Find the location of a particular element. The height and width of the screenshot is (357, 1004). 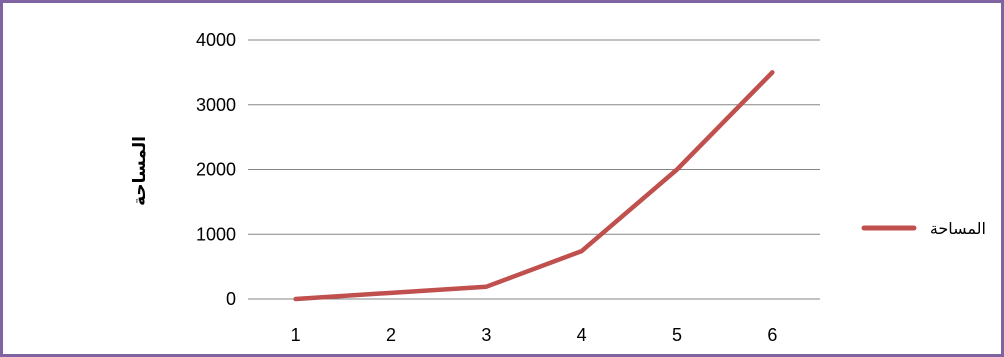

x-axis-ticks: 1 2 3 4 5 6 is located at coordinates (534, 335).